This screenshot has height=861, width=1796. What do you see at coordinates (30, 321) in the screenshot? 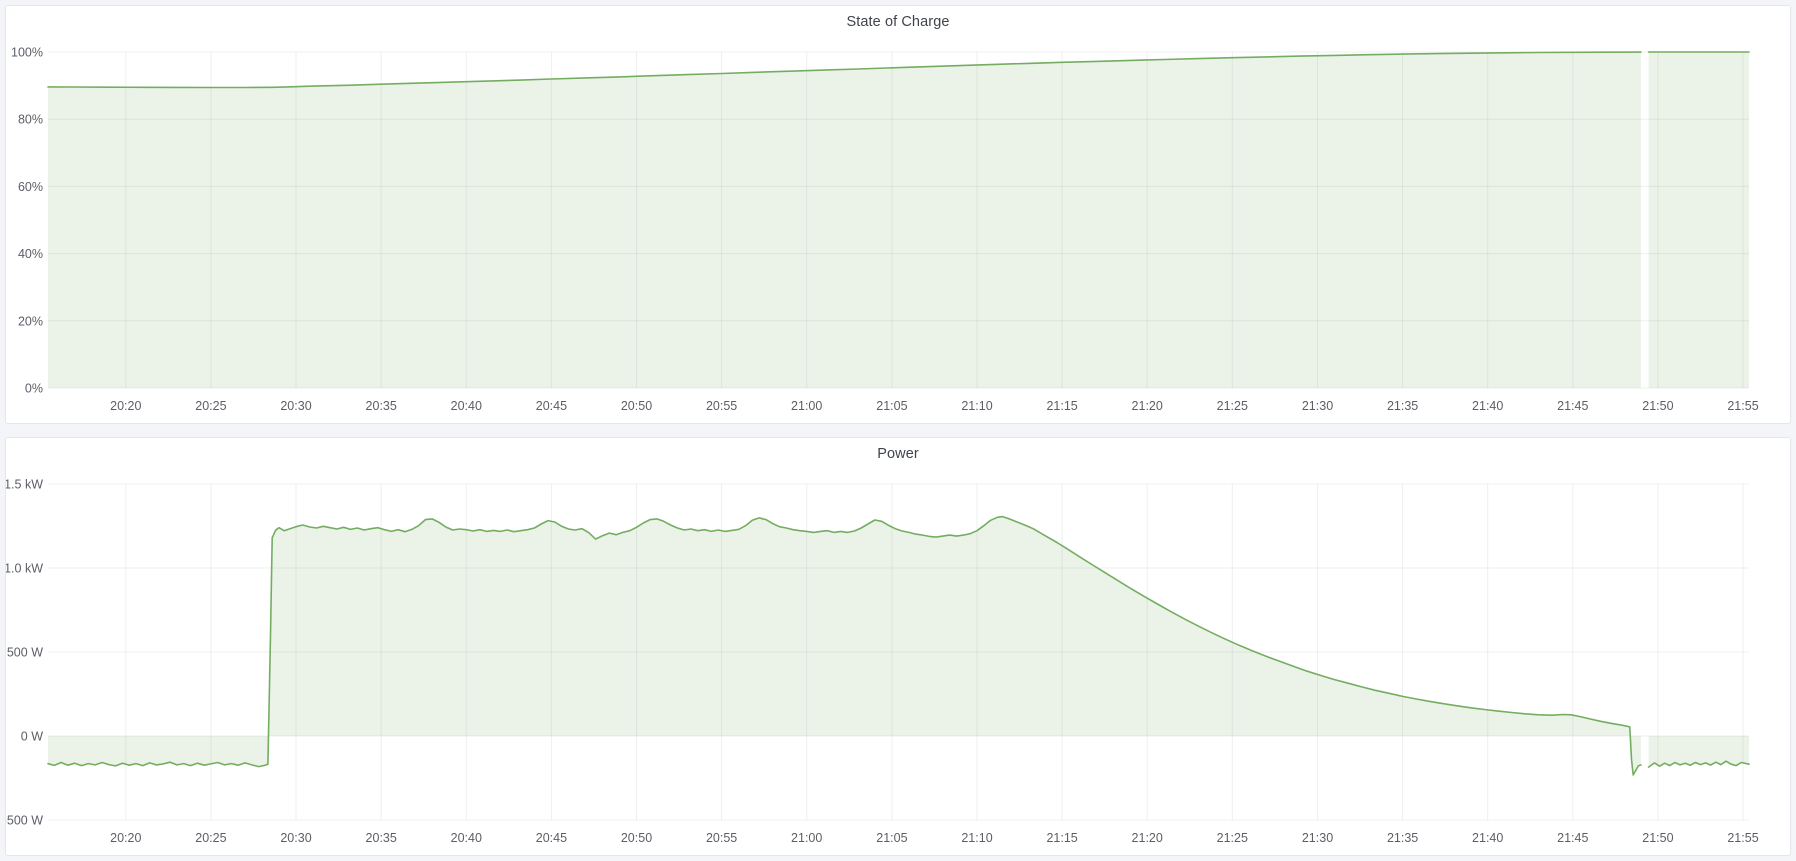
I see `y-tick-label: 20%` at bounding box center [30, 321].